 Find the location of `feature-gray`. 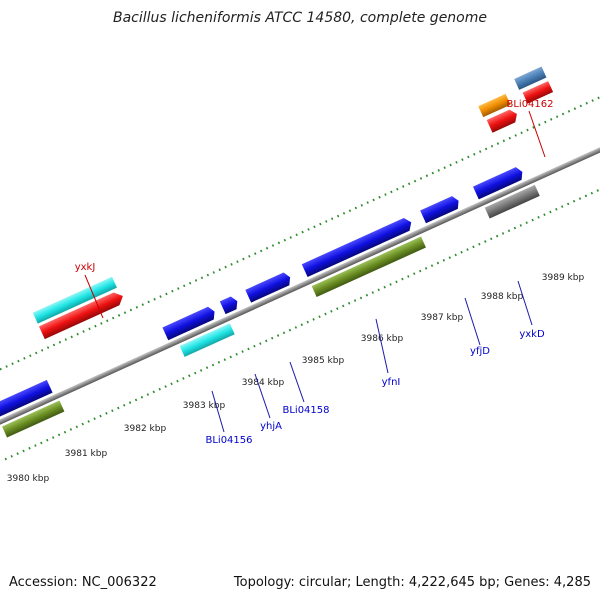

feature-gray is located at coordinates (512, 201).